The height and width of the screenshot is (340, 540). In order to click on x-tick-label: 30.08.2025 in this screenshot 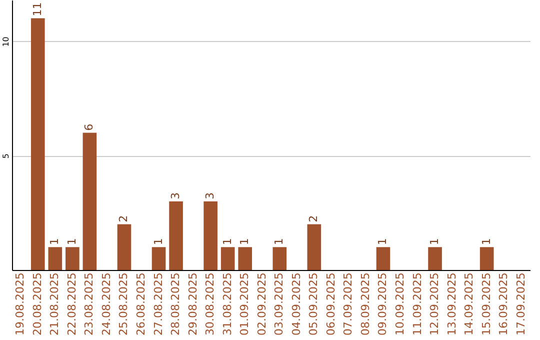, I will do `click(210, 304)`.